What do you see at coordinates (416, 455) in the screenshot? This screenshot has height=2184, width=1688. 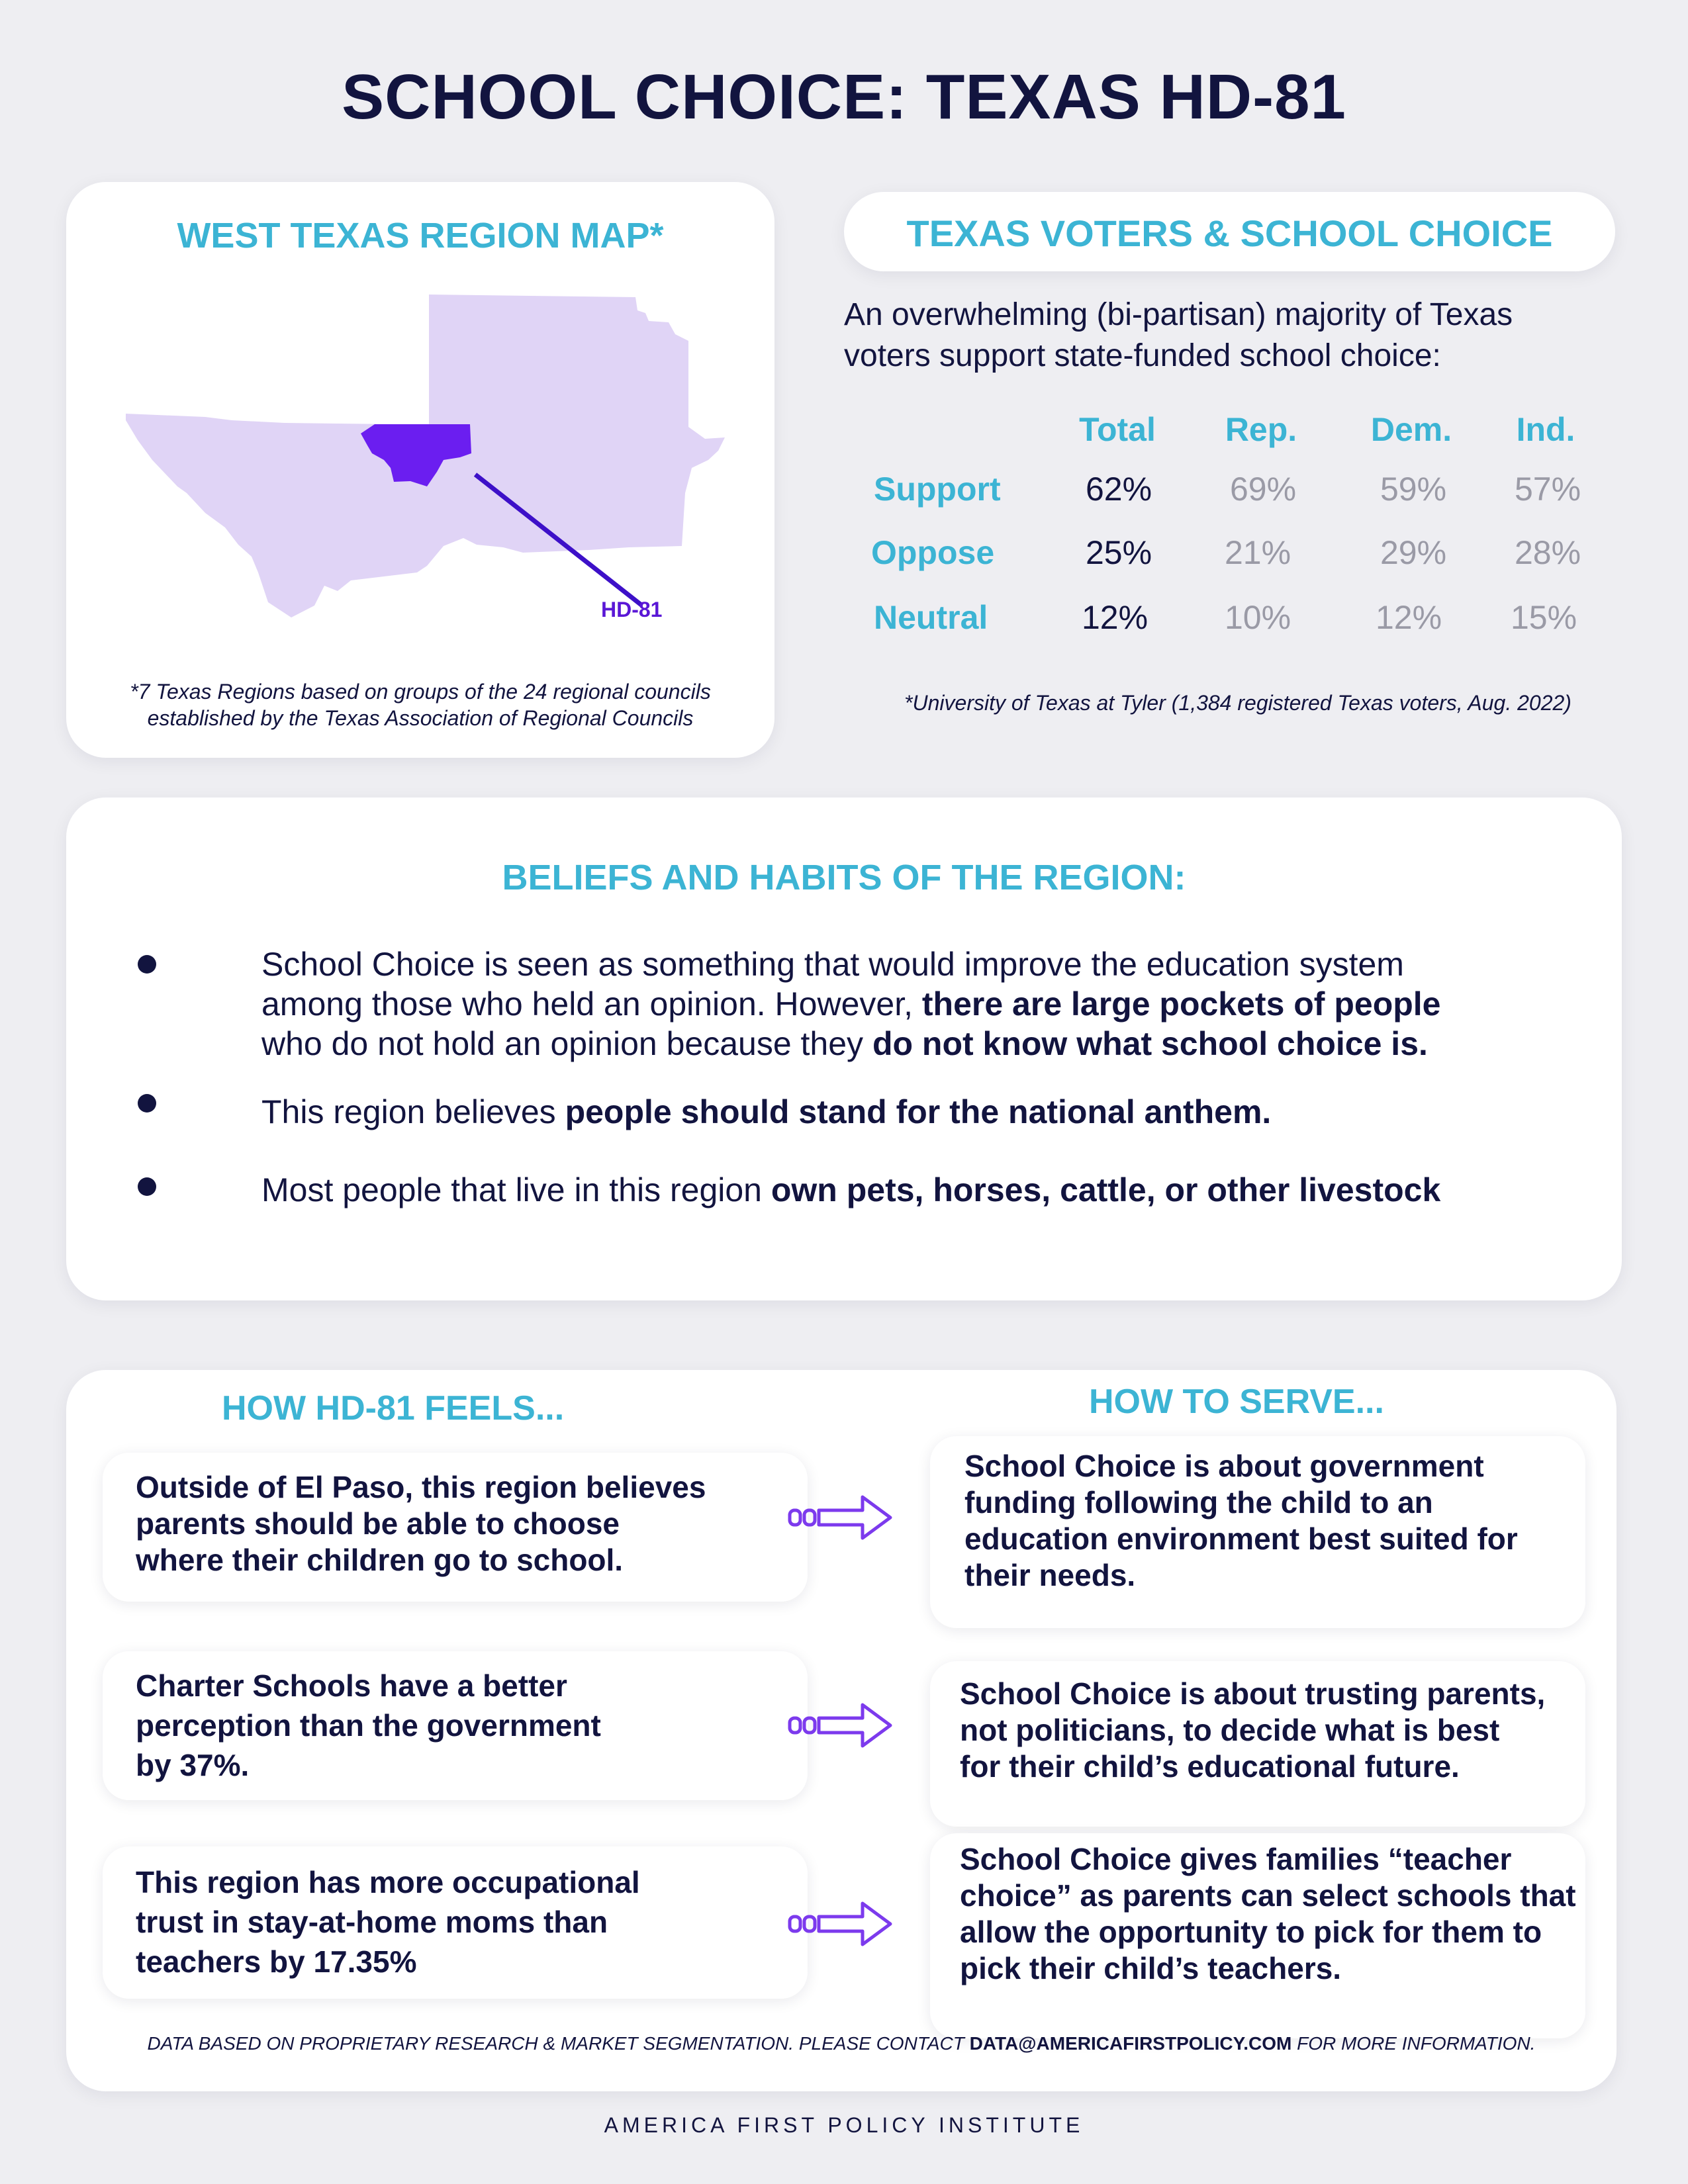 I see `hd-81-district-shape` at bounding box center [416, 455].